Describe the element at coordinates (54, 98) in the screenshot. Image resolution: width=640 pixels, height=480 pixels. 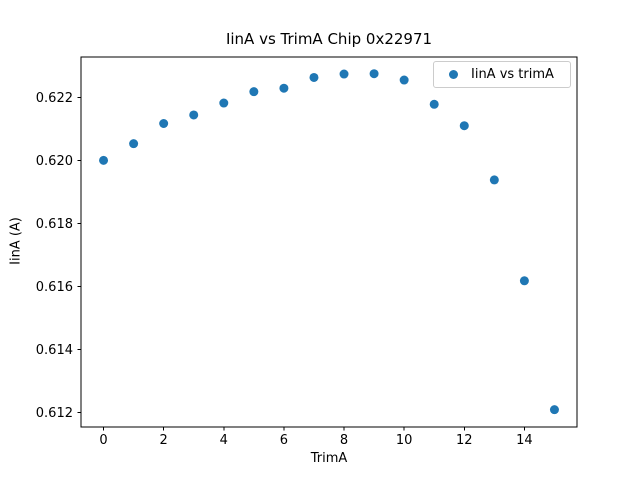
I see `y-tick-label: 0.622` at that location.